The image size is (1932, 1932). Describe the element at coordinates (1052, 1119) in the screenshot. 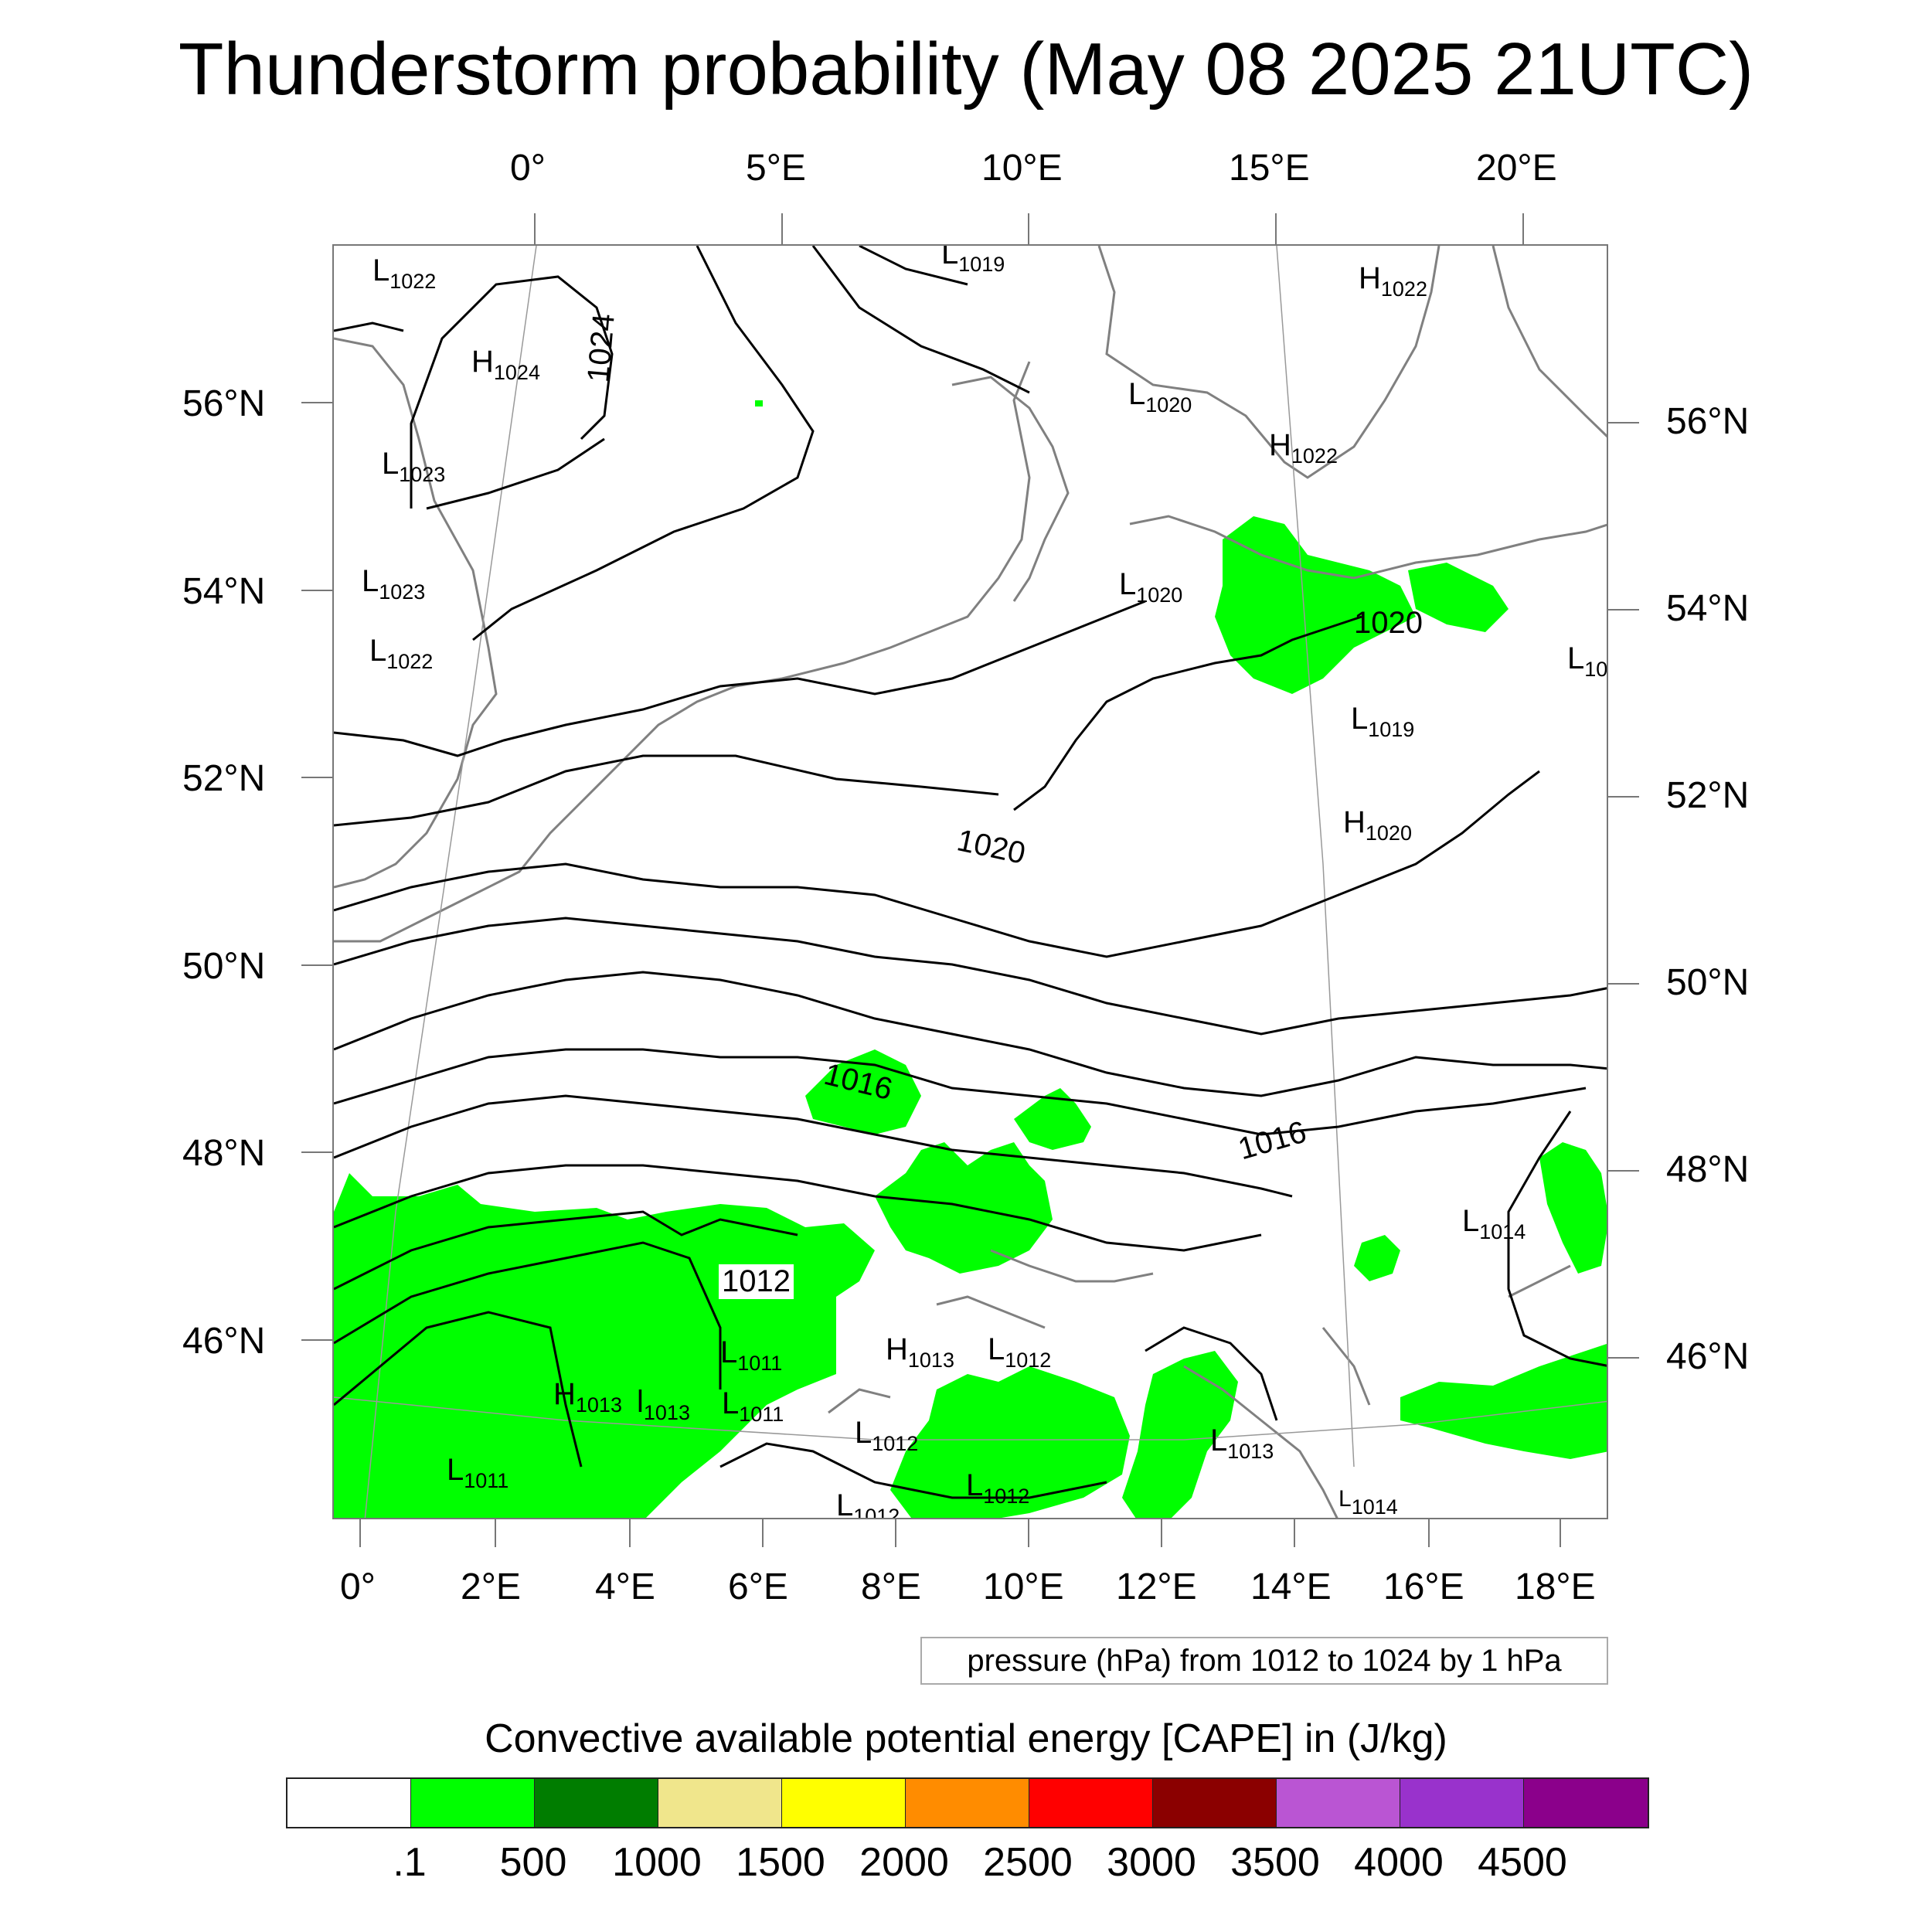

I see `cape-area-alps2` at that location.